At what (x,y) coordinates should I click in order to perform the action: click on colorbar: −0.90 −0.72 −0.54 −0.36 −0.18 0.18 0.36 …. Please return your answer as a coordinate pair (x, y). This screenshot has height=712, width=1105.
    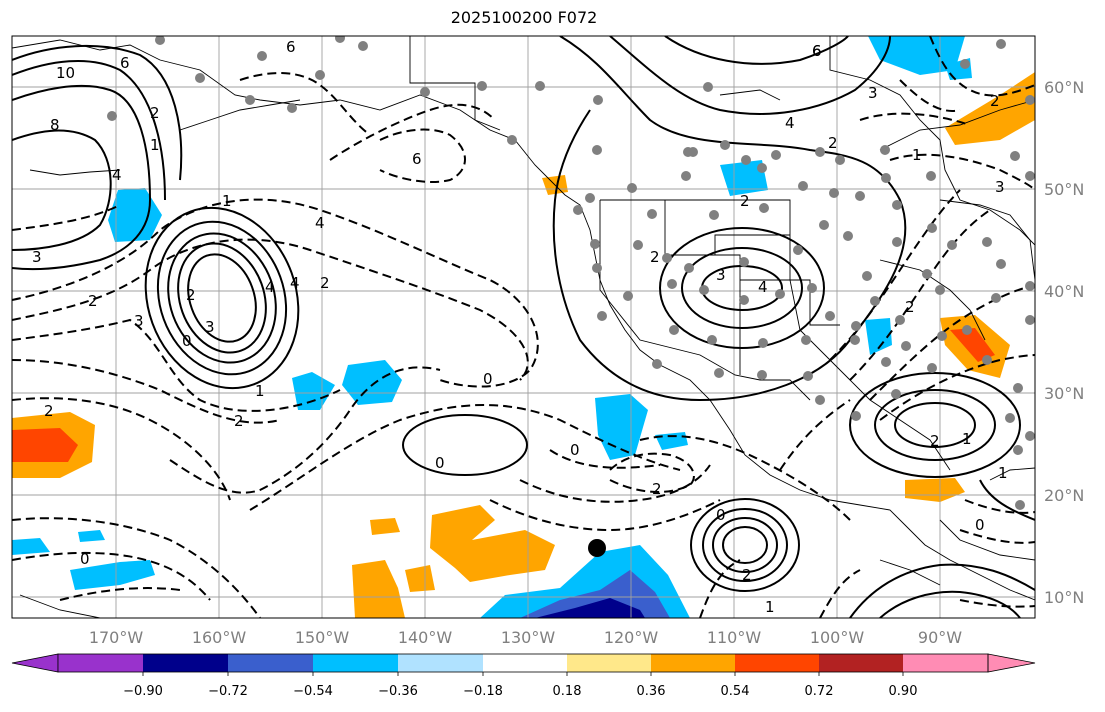
    Looking at the image, I should click on (523, 676).